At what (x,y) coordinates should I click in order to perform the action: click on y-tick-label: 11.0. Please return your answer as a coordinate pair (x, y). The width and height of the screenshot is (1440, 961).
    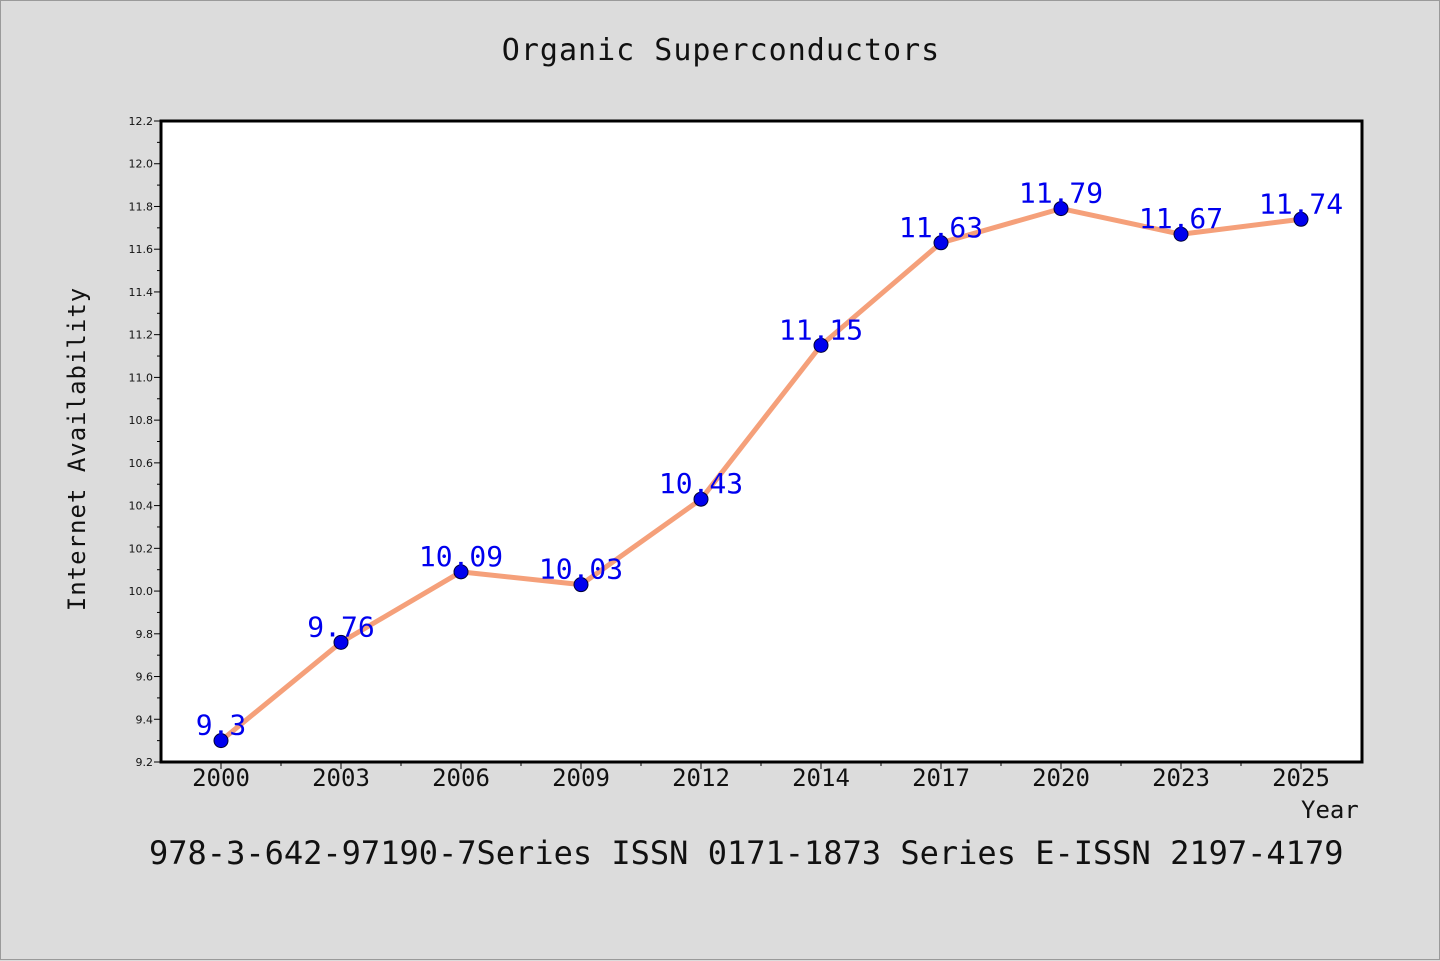
    Looking at the image, I should click on (141, 377).